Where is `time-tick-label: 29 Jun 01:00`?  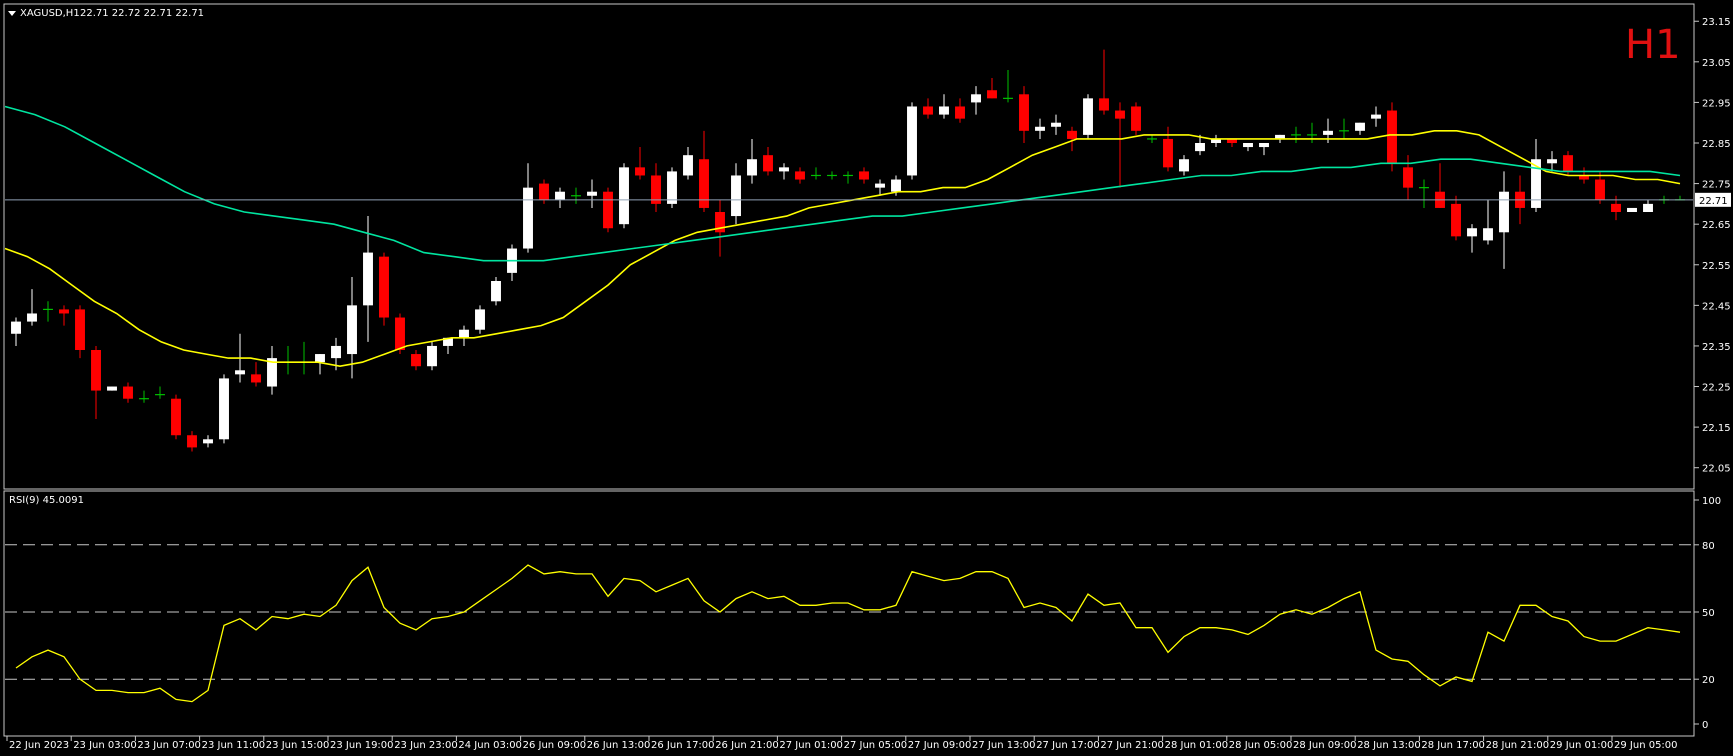 time-tick-label: 29 Jun 01:00 is located at coordinates (1582, 745).